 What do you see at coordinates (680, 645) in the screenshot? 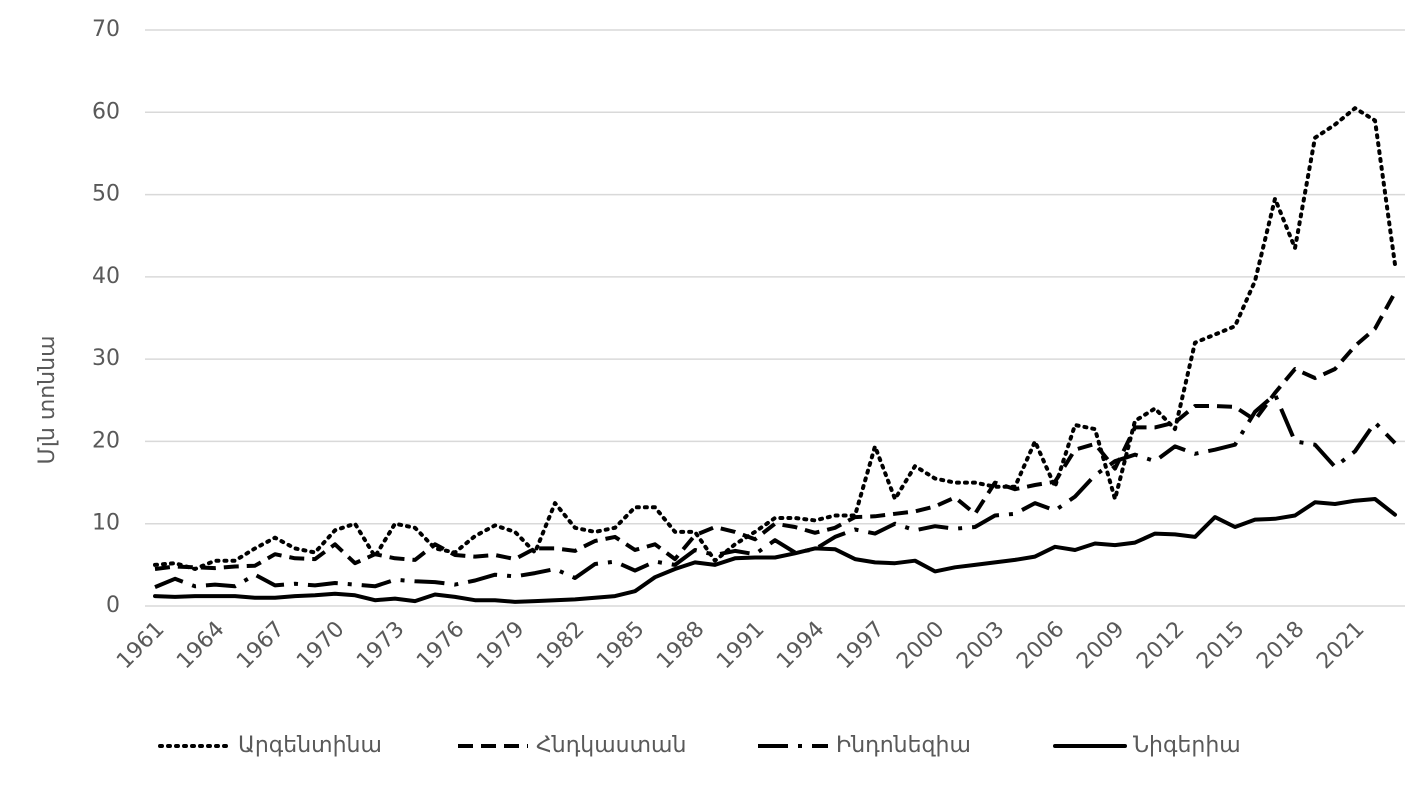
I see `x-tick-label: 1988` at bounding box center [680, 645].